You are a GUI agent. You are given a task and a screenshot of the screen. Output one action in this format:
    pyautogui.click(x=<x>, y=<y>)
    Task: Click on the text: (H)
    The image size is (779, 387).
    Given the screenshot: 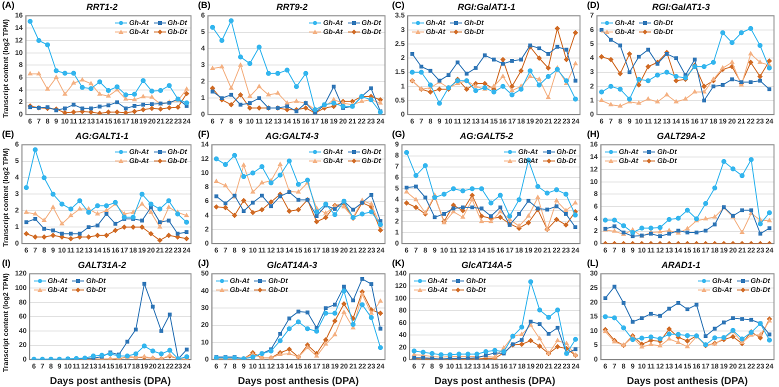 What is the action you would take?
    pyautogui.click(x=593, y=133)
    